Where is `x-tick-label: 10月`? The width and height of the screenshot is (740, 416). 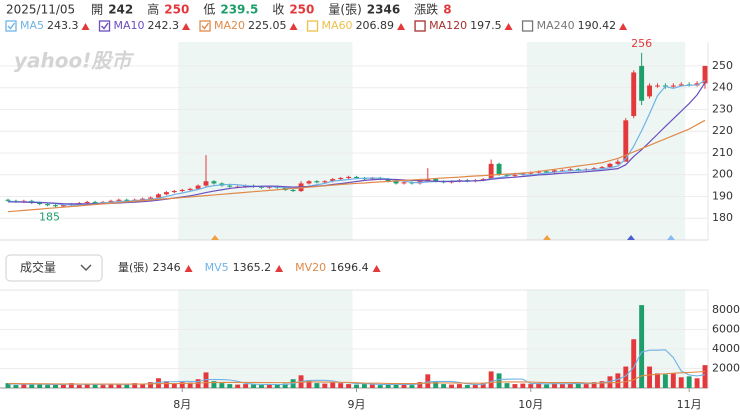
x-tick-label: 10月 is located at coordinates (530, 404).